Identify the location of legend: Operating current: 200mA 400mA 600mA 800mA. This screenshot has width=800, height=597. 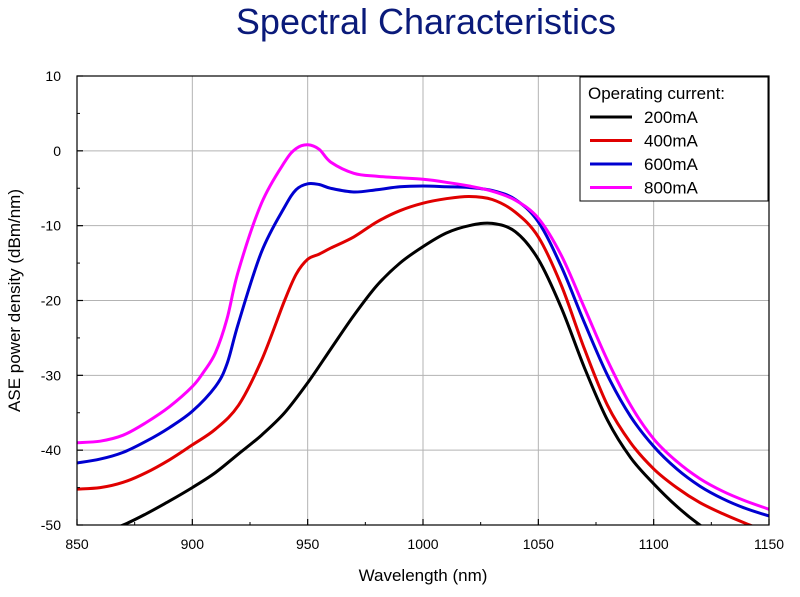
(674, 139).